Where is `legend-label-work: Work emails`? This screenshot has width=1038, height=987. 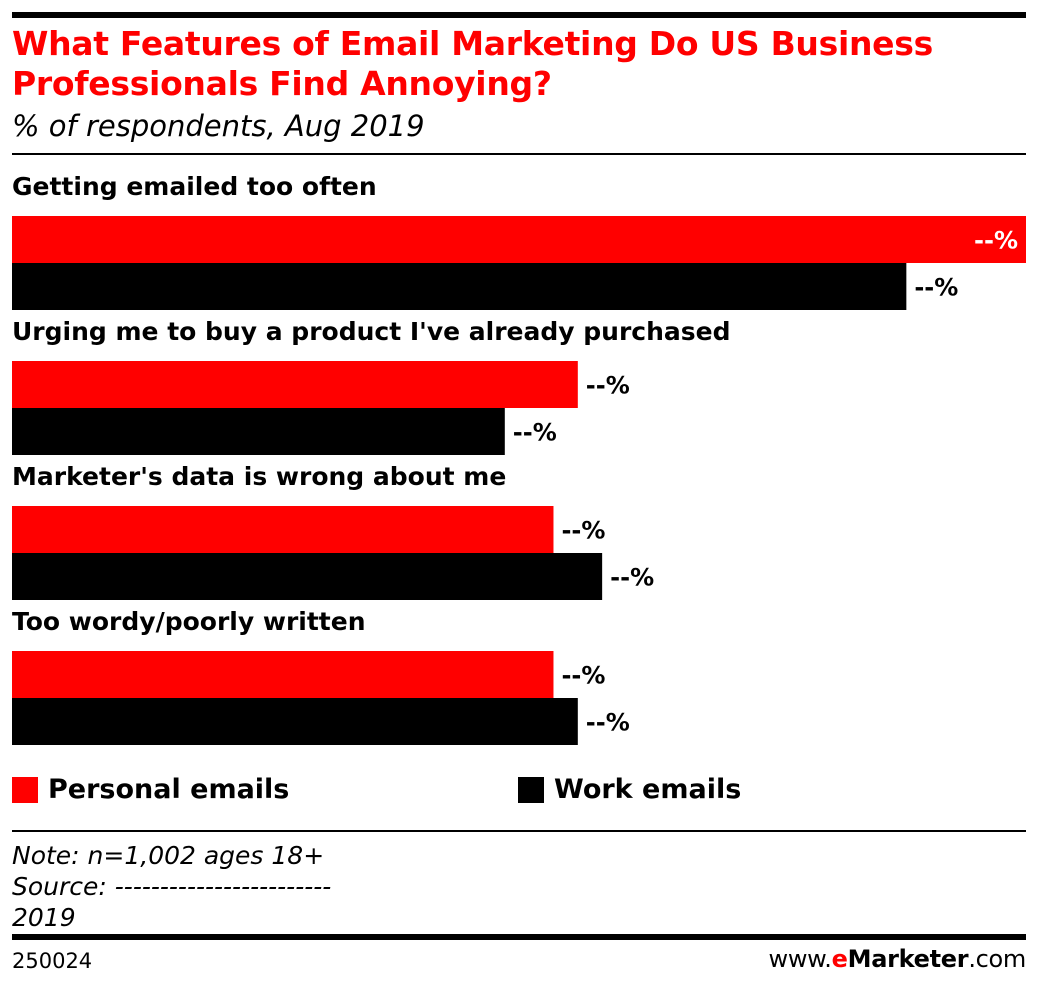 legend-label-work: Work emails is located at coordinates (648, 789).